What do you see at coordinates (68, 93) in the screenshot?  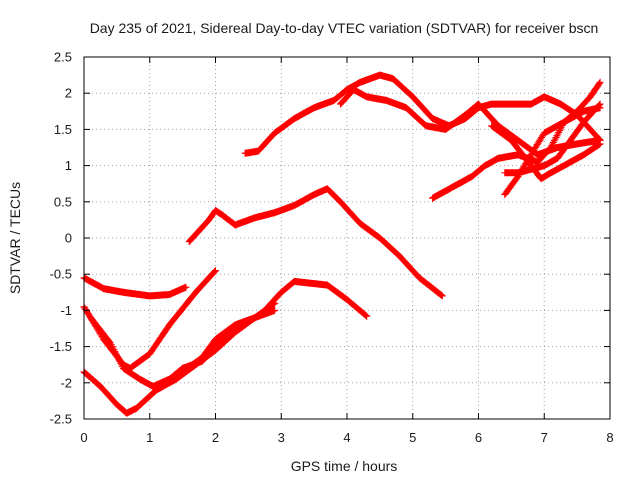 I see `y-tick-label: 2` at bounding box center [68, 93].